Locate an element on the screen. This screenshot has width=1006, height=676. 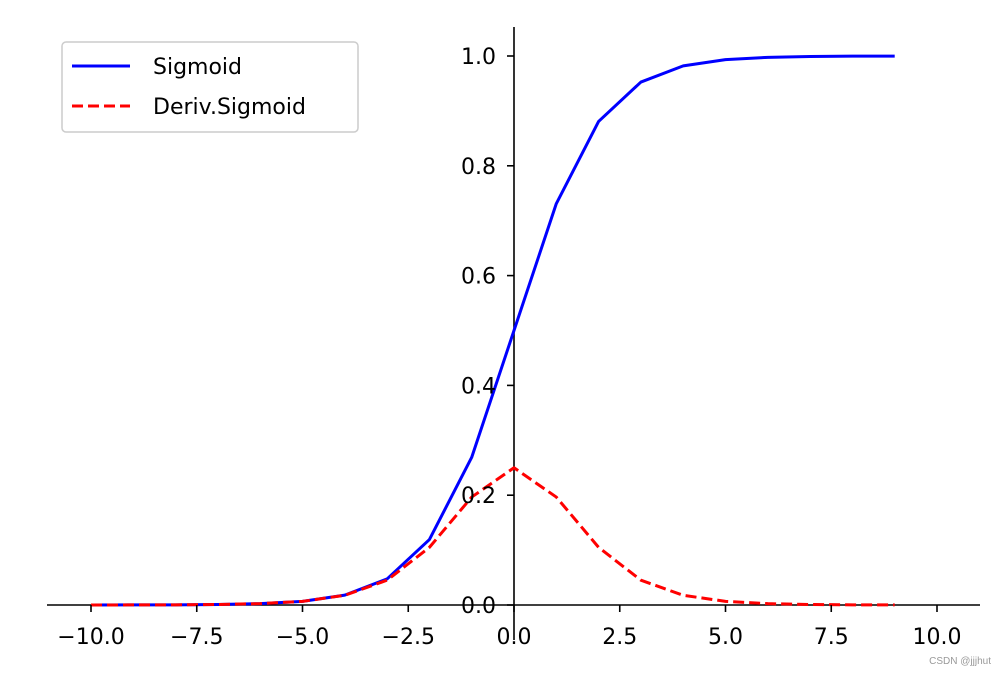
x-tick-label: −7.5 is located at coordinates (196, 637).